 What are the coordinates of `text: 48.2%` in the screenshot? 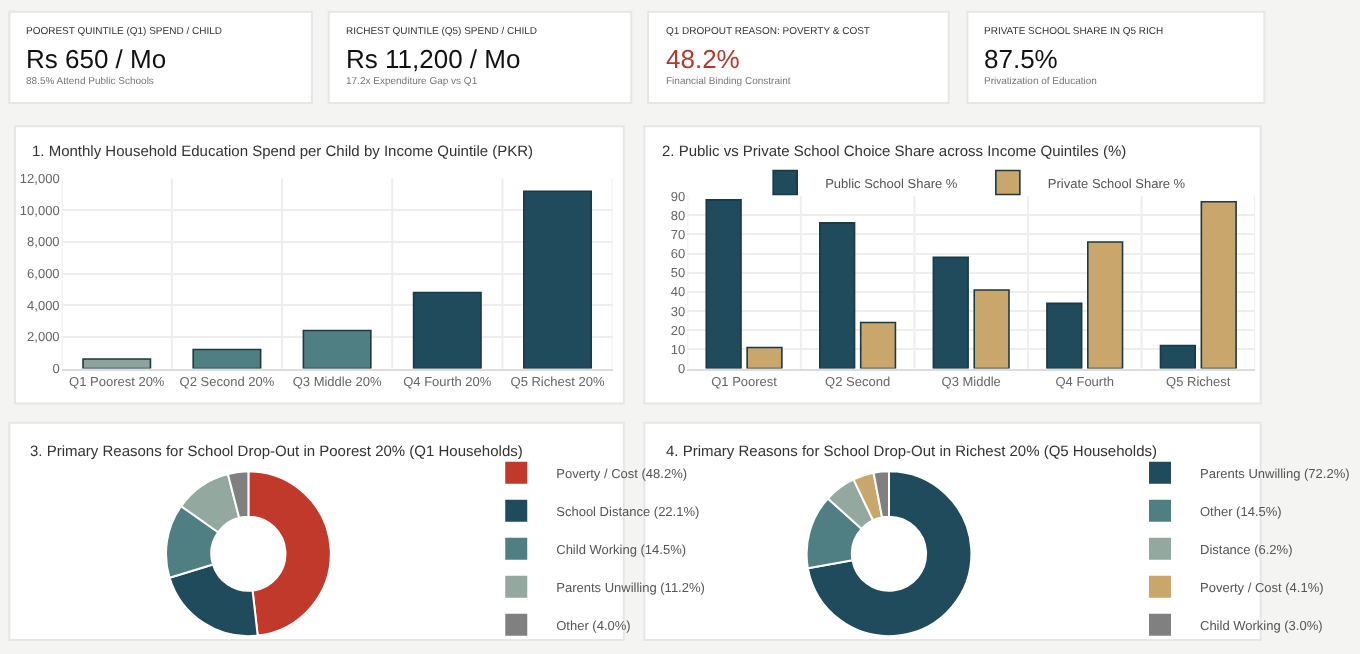 It's located at (703, 59).